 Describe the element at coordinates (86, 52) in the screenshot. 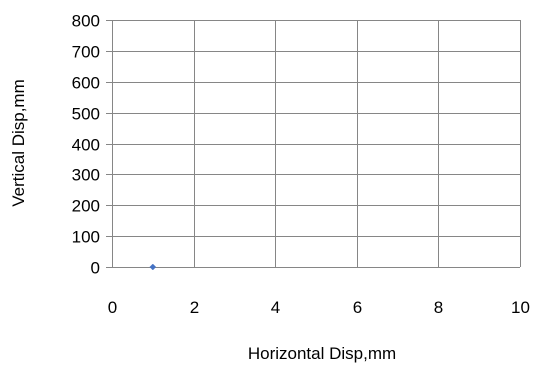

I see `y-tick-label: 700` at that location.